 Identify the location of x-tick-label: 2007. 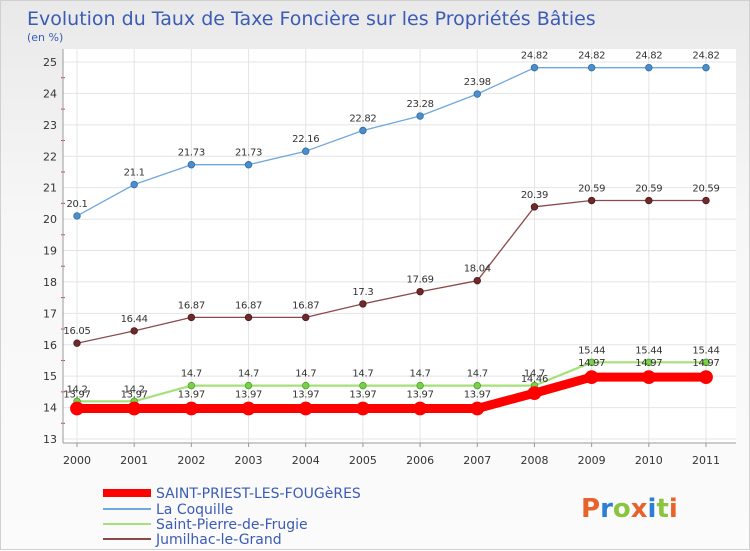
(477, 460).